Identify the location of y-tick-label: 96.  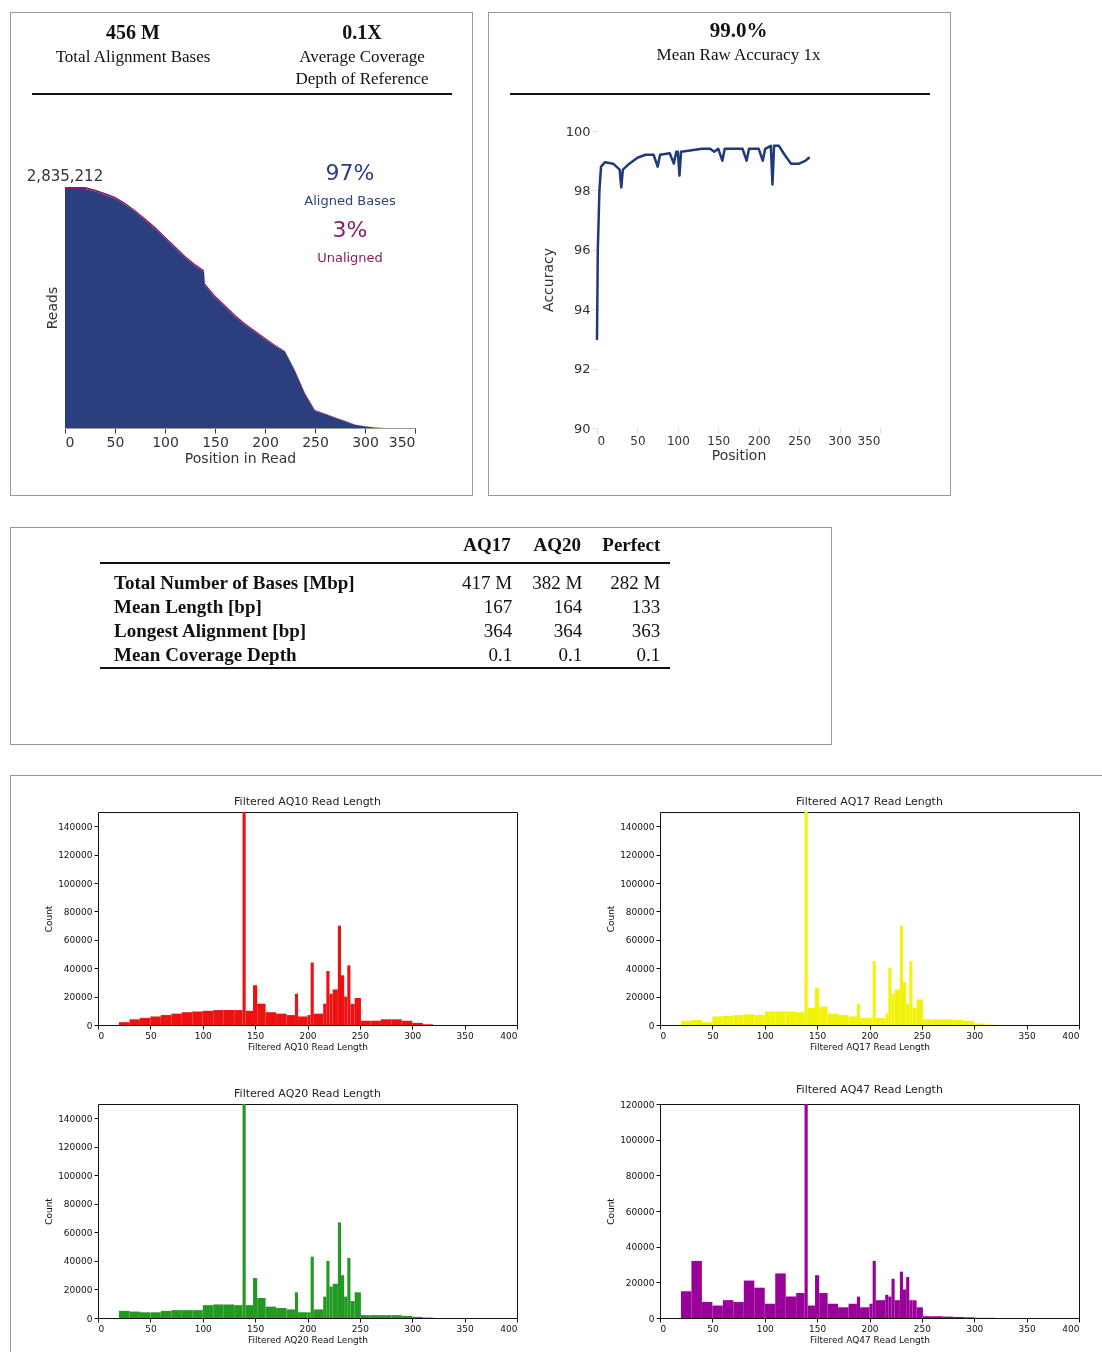
(582, 250).